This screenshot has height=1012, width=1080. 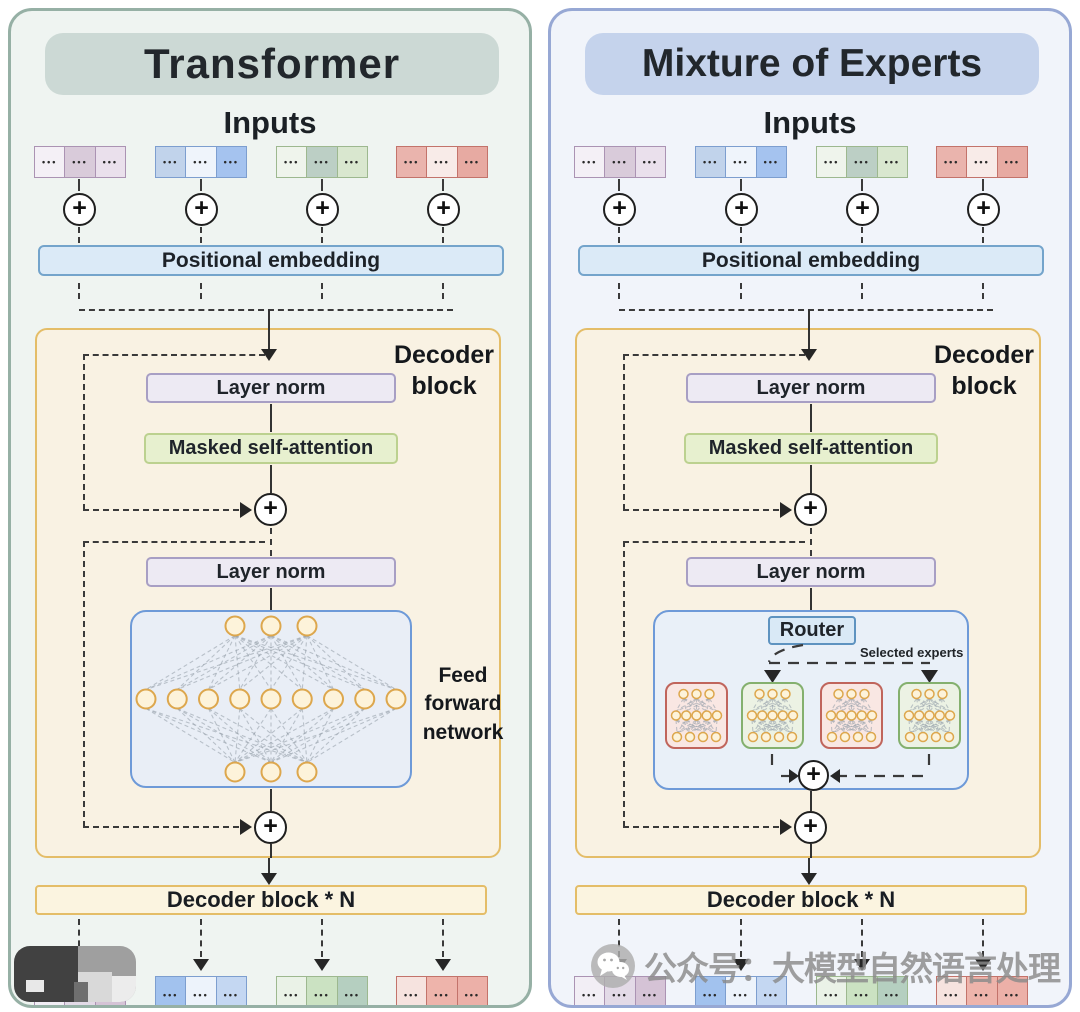 What do you see at coordinates (75, 974) in the screenshot?
I see `censored-logo` at bounding box center [75, 974].